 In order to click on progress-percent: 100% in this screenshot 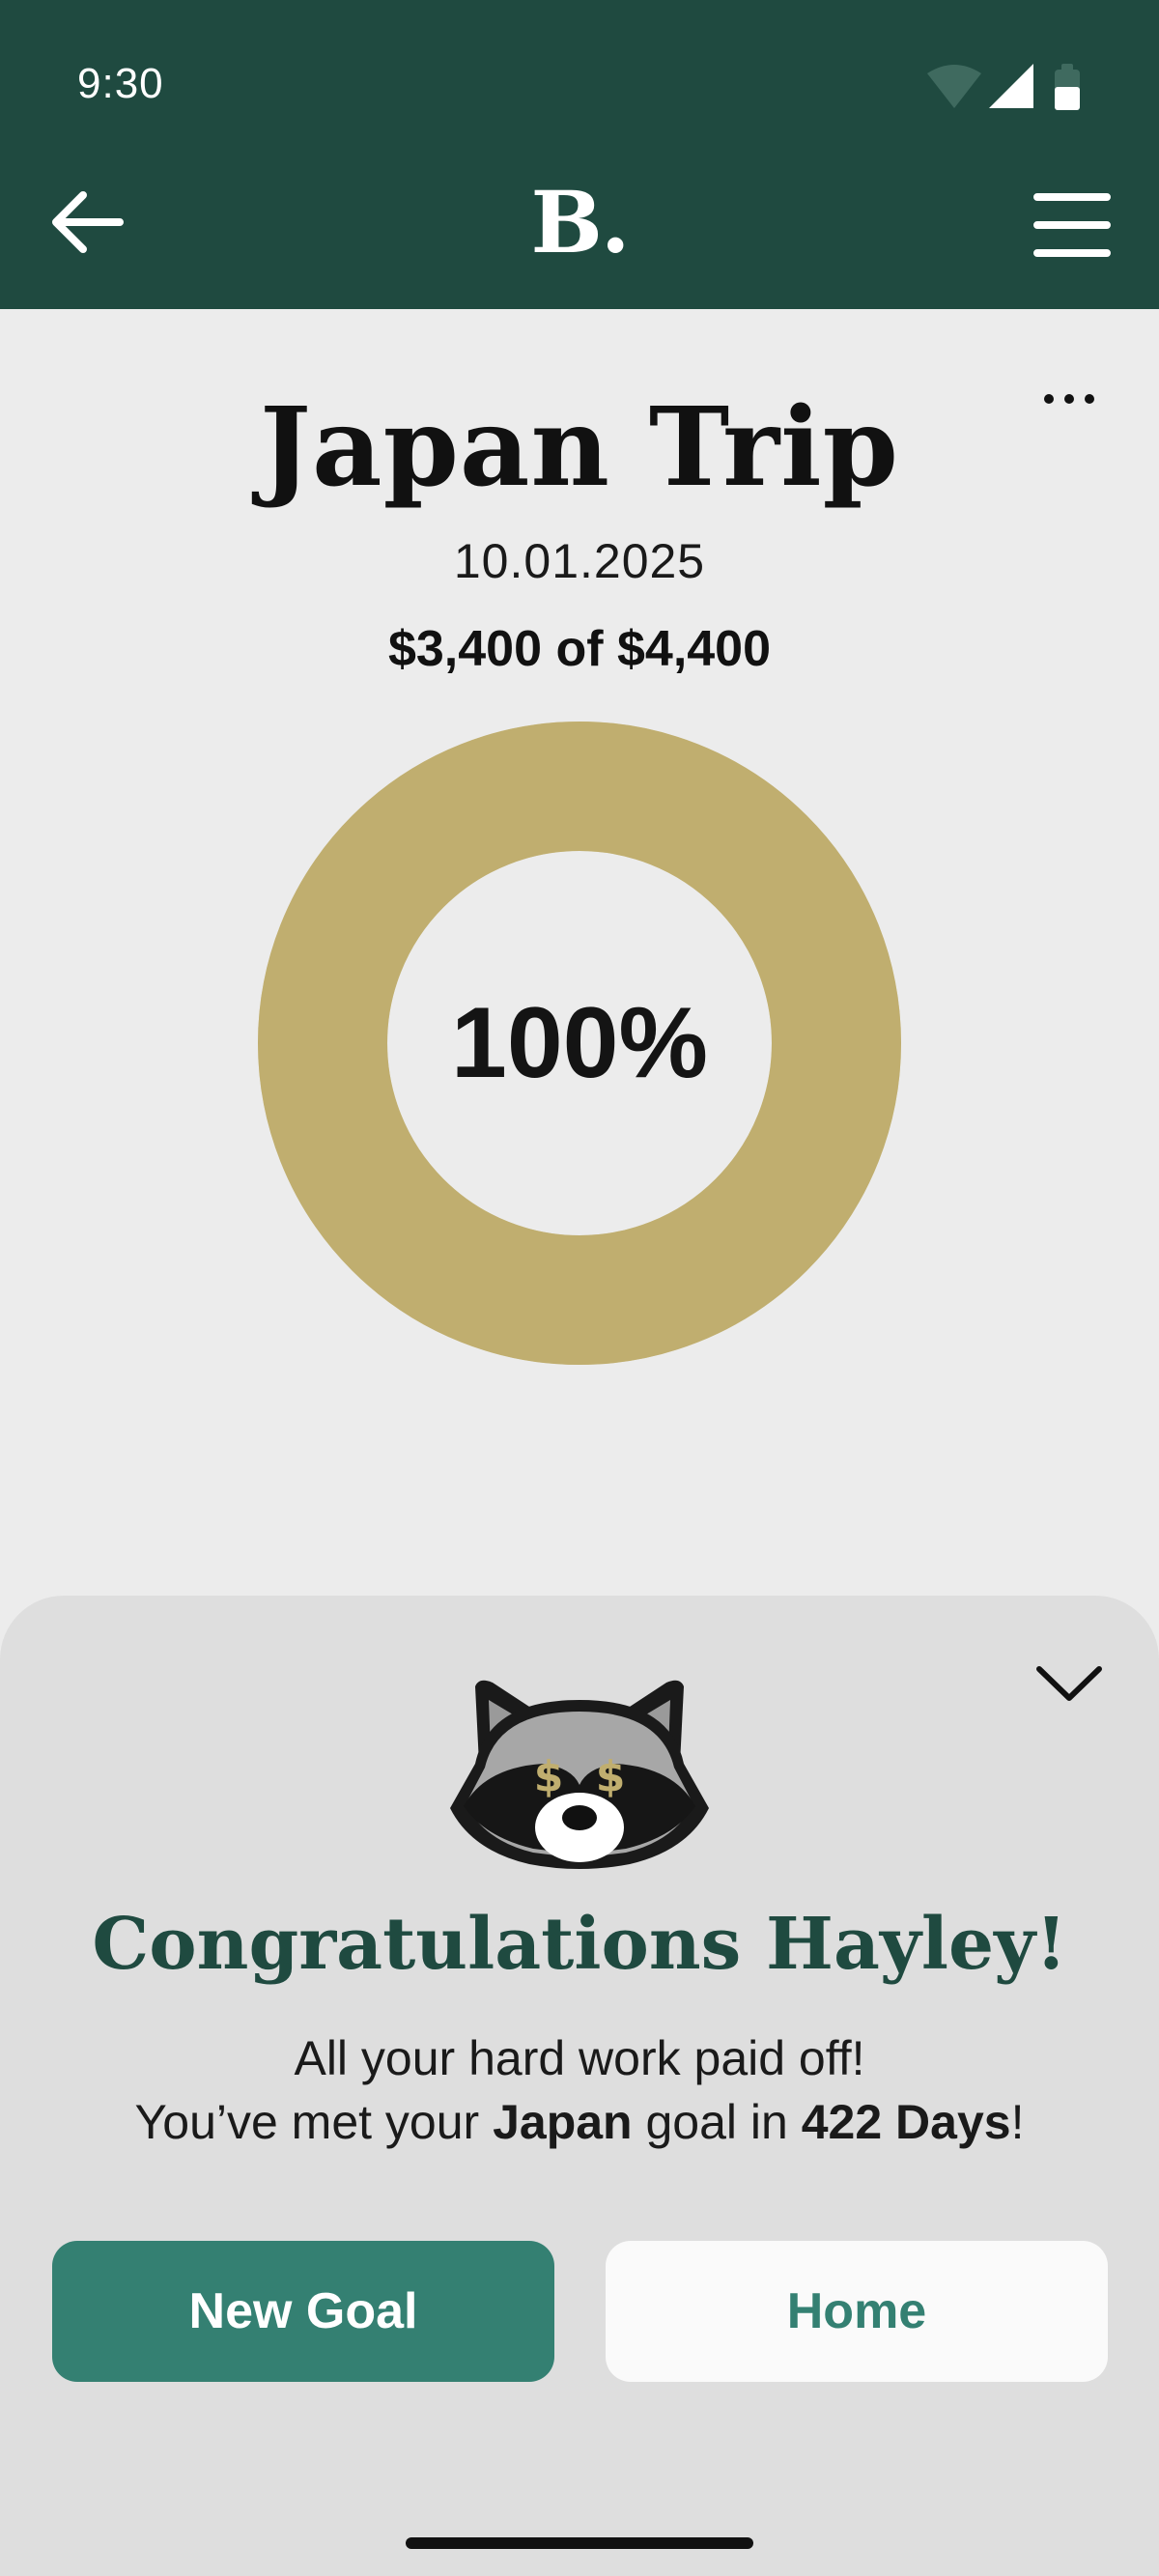, I will do `click(579, 1042)`.